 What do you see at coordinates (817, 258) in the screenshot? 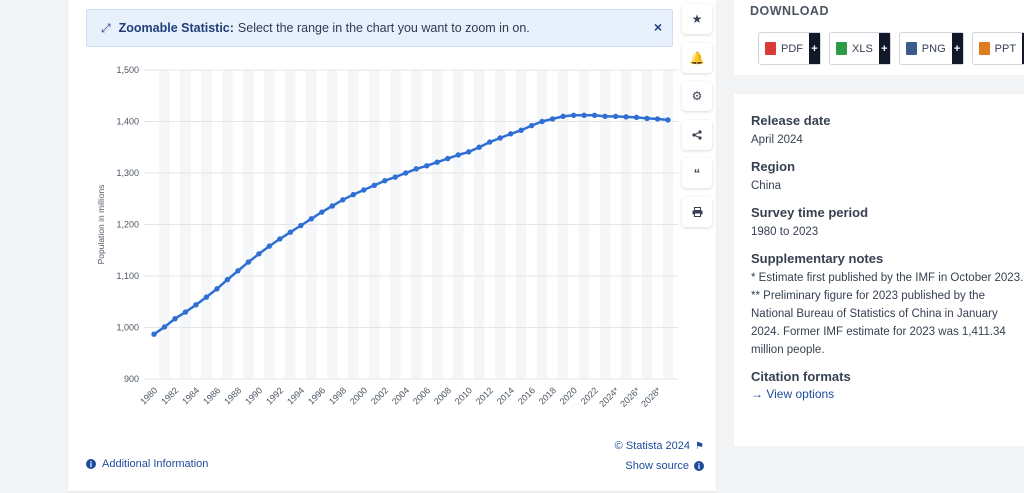
I see `supplementary-notes-label: Supplementary notes` at bounding box center [817, 258].